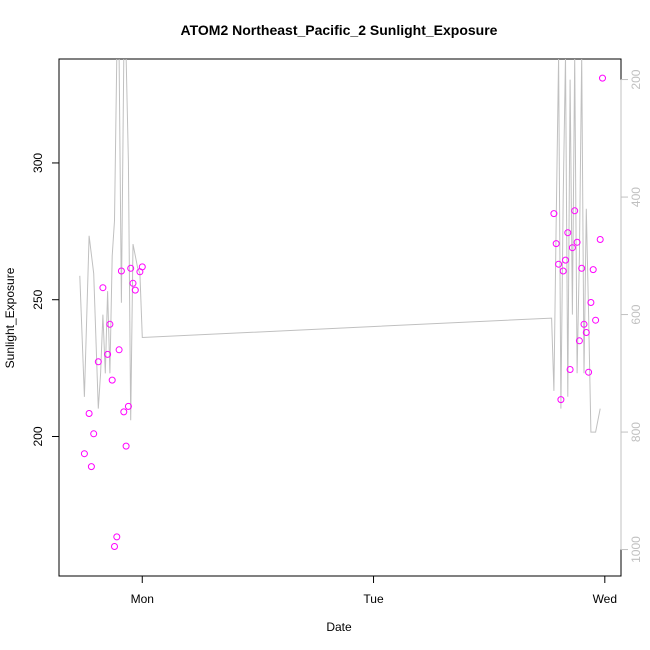  I want to click on y-right-tick-label: 600, so click(636, 314).